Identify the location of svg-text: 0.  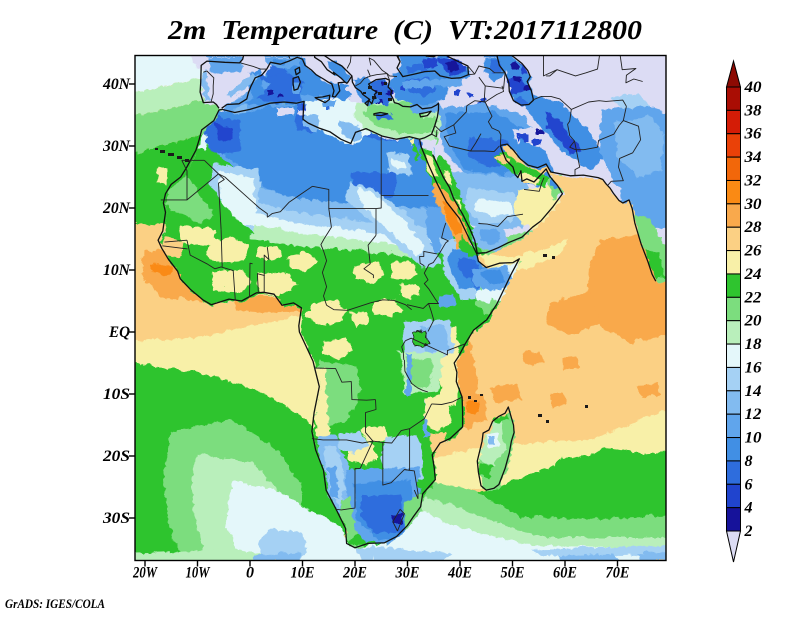
(250, 573).